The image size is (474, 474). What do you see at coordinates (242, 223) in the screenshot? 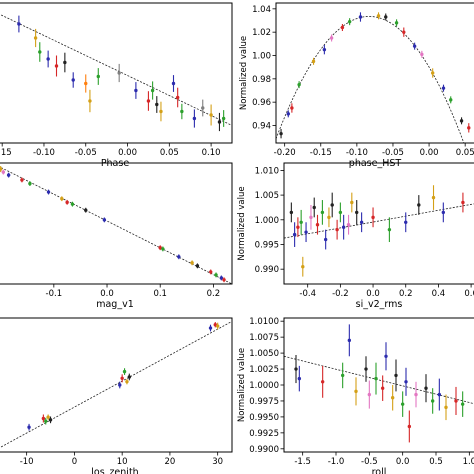
I see `y-axis-label: Normalized value` at bounding box center [242, 223].